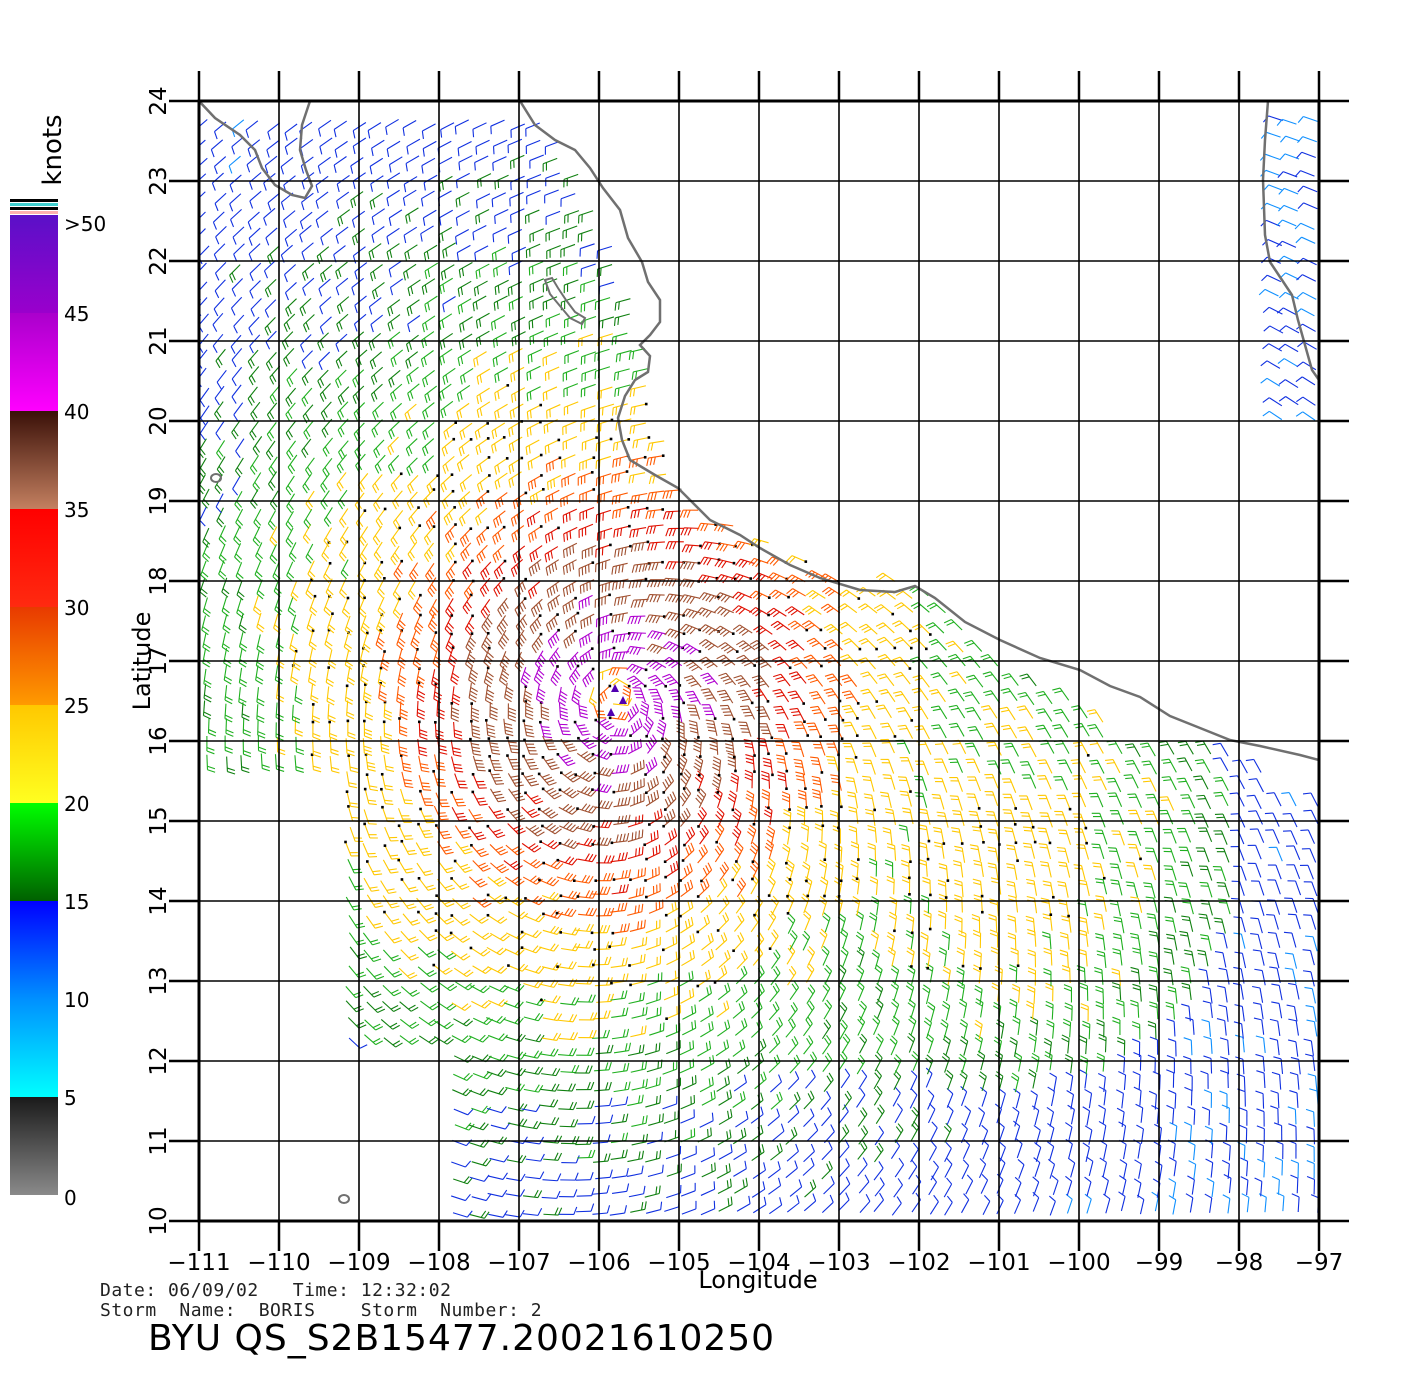 This screenshot has width=1420, height=1400. I want to click on legend-label: 40, so click(76, 412).